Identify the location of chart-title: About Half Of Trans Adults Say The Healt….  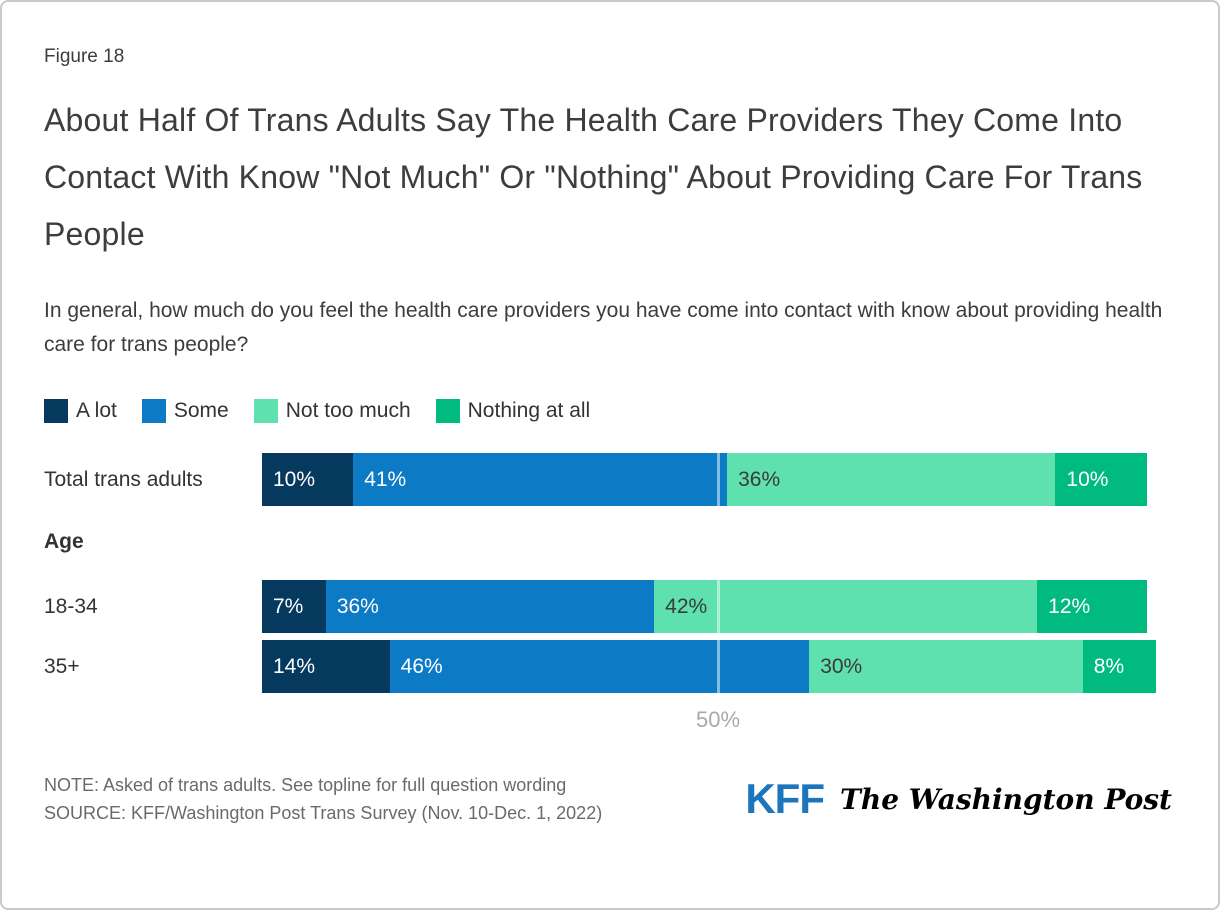
(593, 177).